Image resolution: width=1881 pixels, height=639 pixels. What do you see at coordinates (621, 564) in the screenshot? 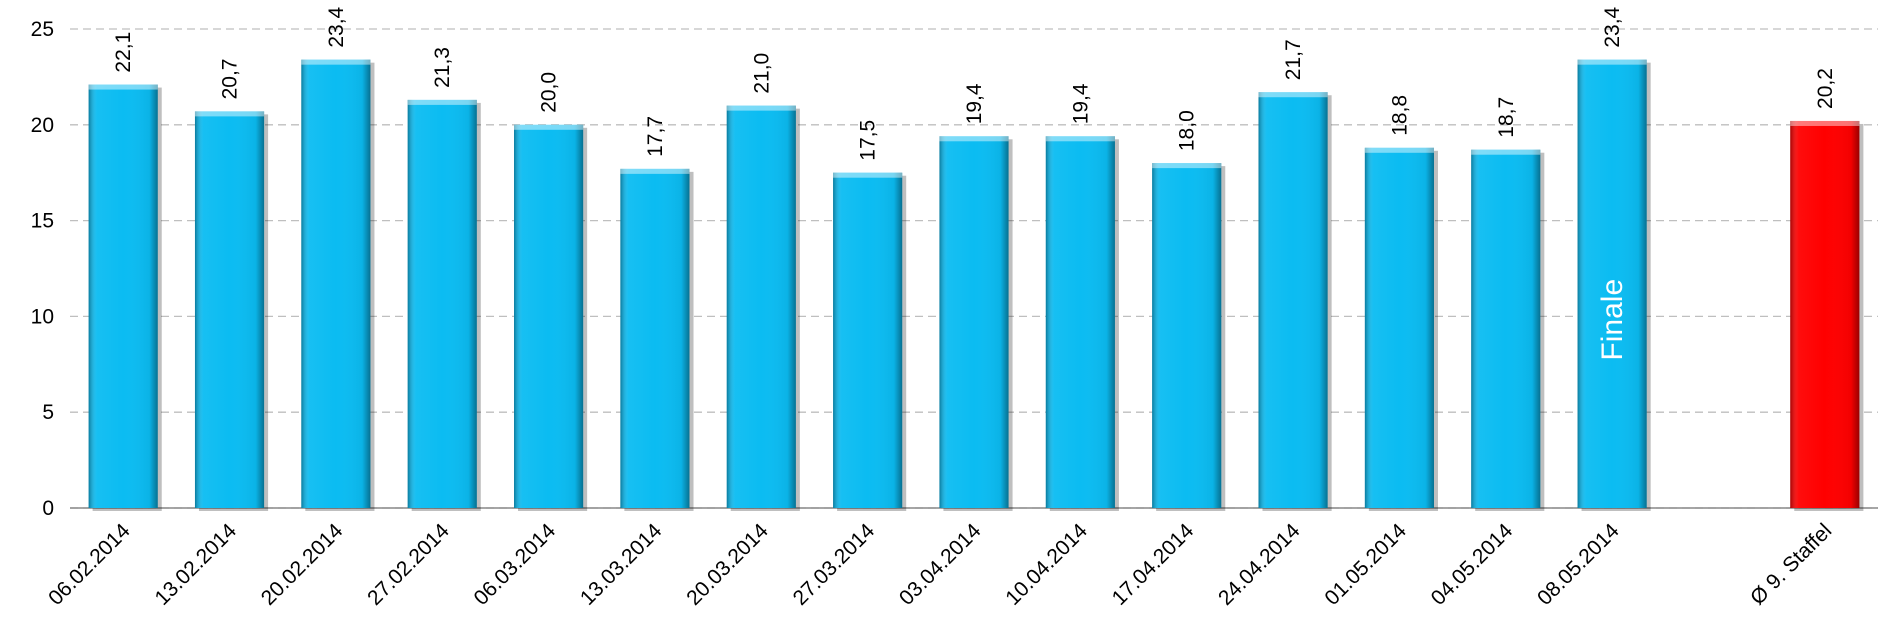
I see `x-tick-label: 13.03.2014` at bounding box center [621, 564].